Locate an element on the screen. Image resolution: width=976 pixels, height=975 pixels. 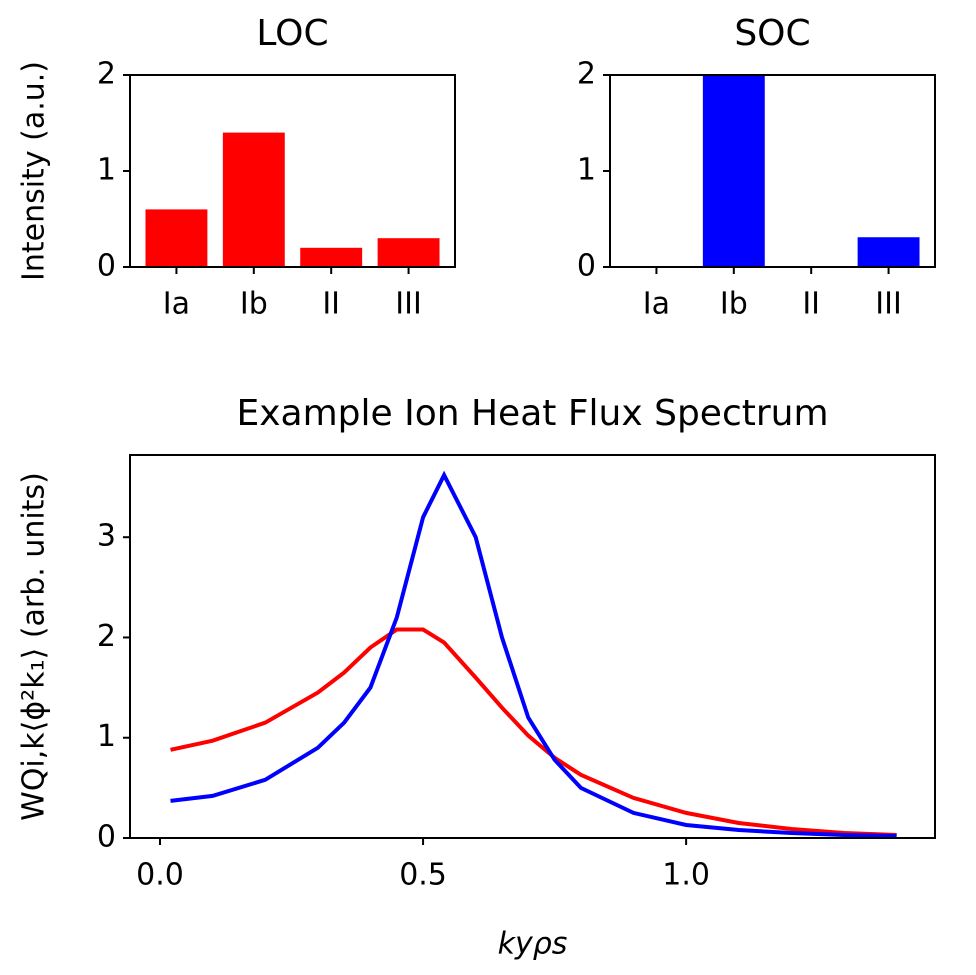
chart-title: Example Ion Heat Flux Spectrum is located at coordinates (532, 413).